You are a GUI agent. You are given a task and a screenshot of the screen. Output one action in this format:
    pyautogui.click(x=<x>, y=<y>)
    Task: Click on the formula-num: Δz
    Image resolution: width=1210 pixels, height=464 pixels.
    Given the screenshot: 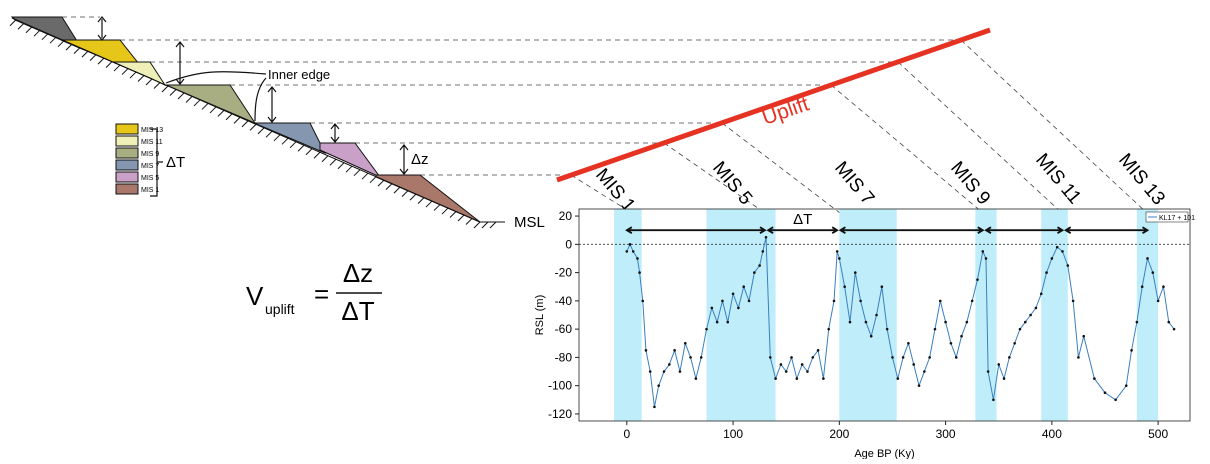 What is the action you would take?
    pyautogui.click(x=358, y=273)
    